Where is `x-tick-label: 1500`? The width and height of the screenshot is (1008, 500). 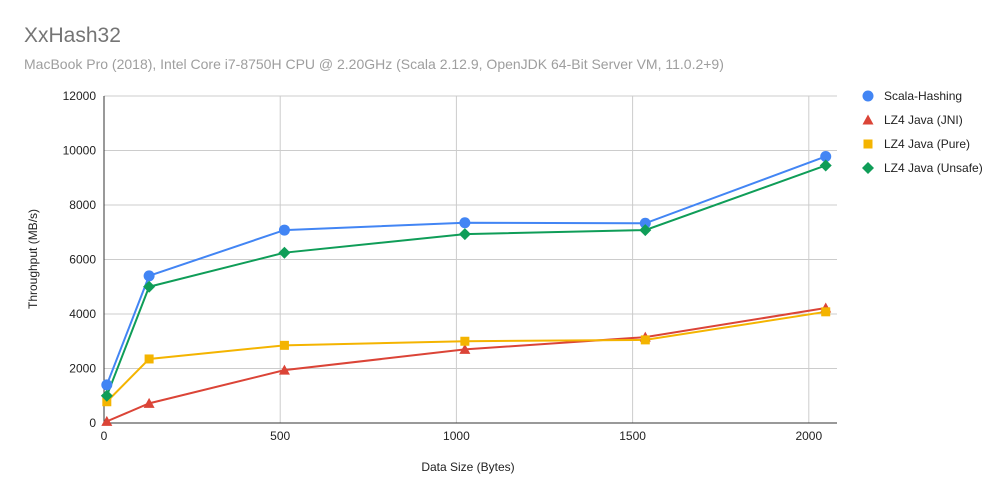 x-tick-label: 1500 is located at coordinates (632, 436).